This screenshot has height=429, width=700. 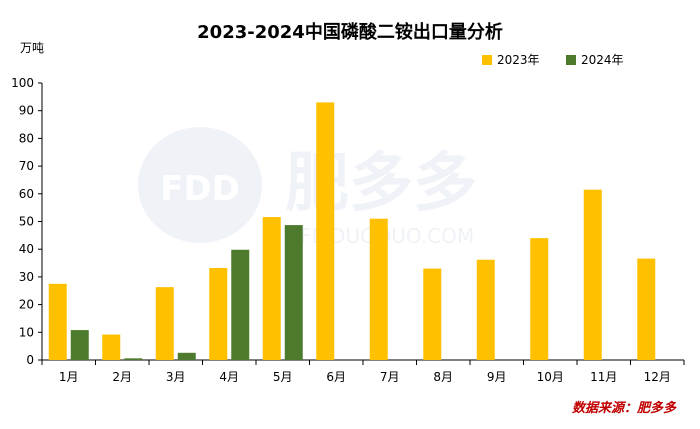 I want to click on x-tick-label: 12月, so click(x=657, y=377).